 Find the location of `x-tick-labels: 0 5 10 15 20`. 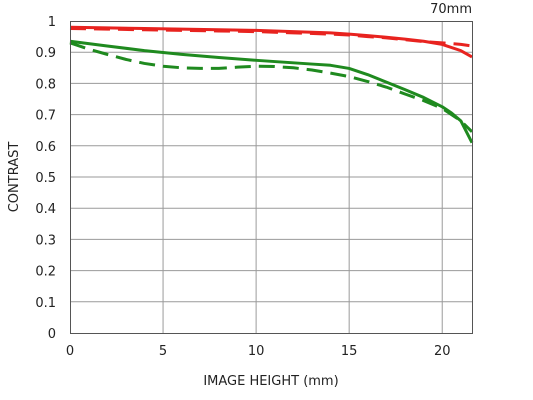

x-tick-labels: 0 5 10 15 20 is located at coordinates (258, 351).